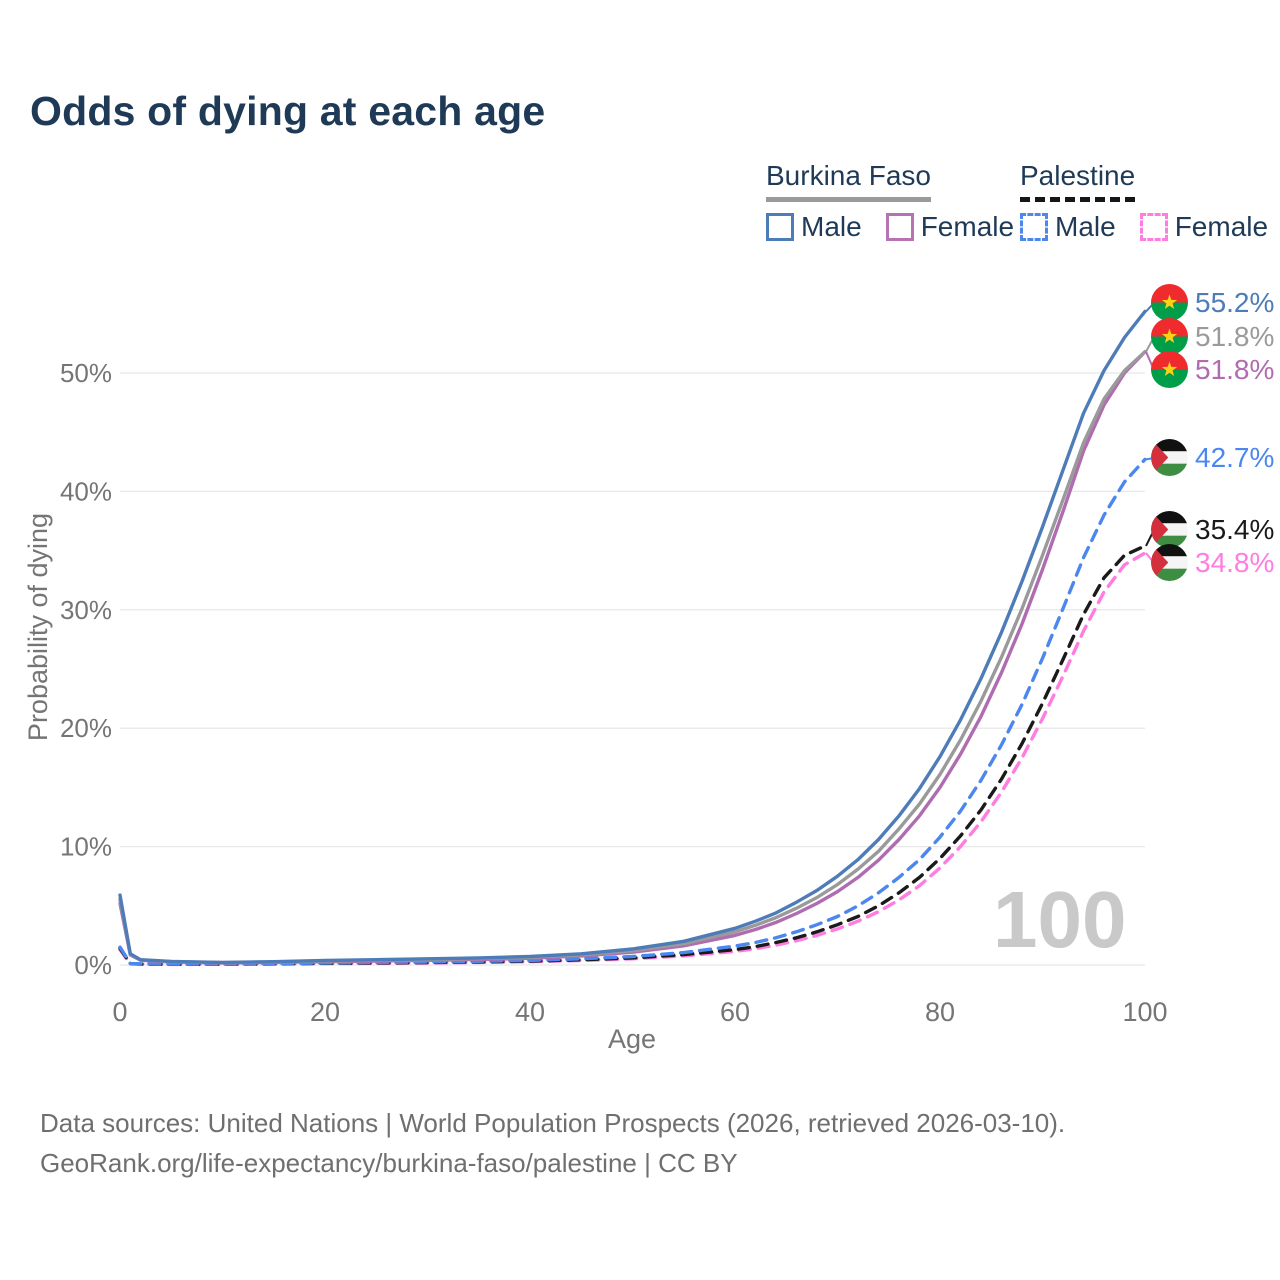 The width and height of the screenshot is (1280, 1280). What do you see at coordinates (86, 610) in the screenshot?
I see `y-tick-label: 30%` at bounding box center [86, 610].